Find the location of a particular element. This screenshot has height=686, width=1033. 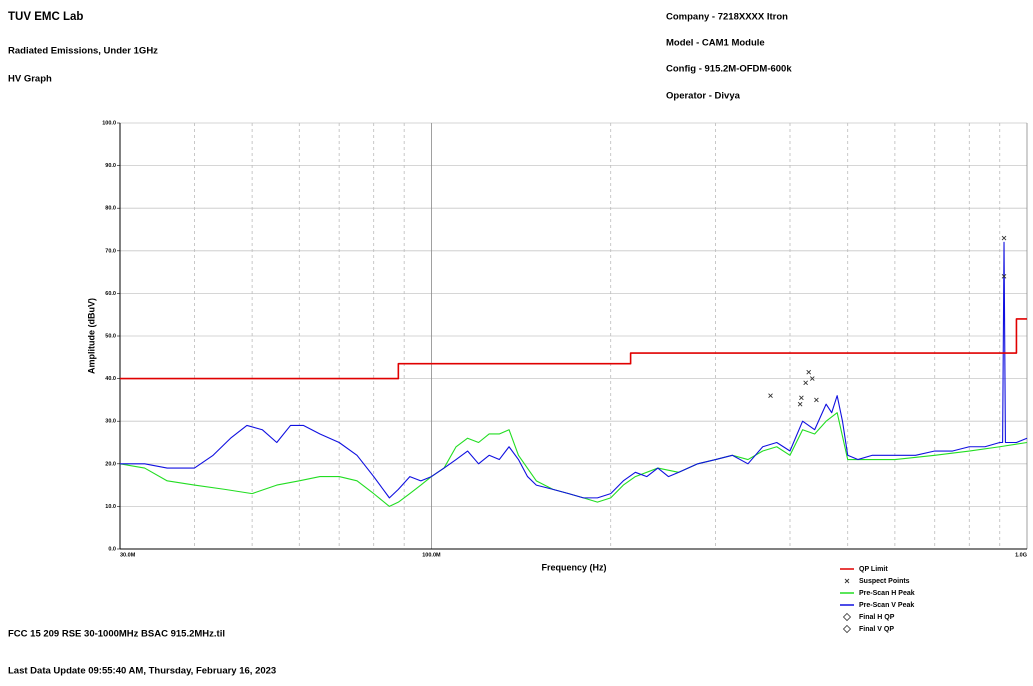

y-tick-label: 90.0 is located at coordinates (110, 166).